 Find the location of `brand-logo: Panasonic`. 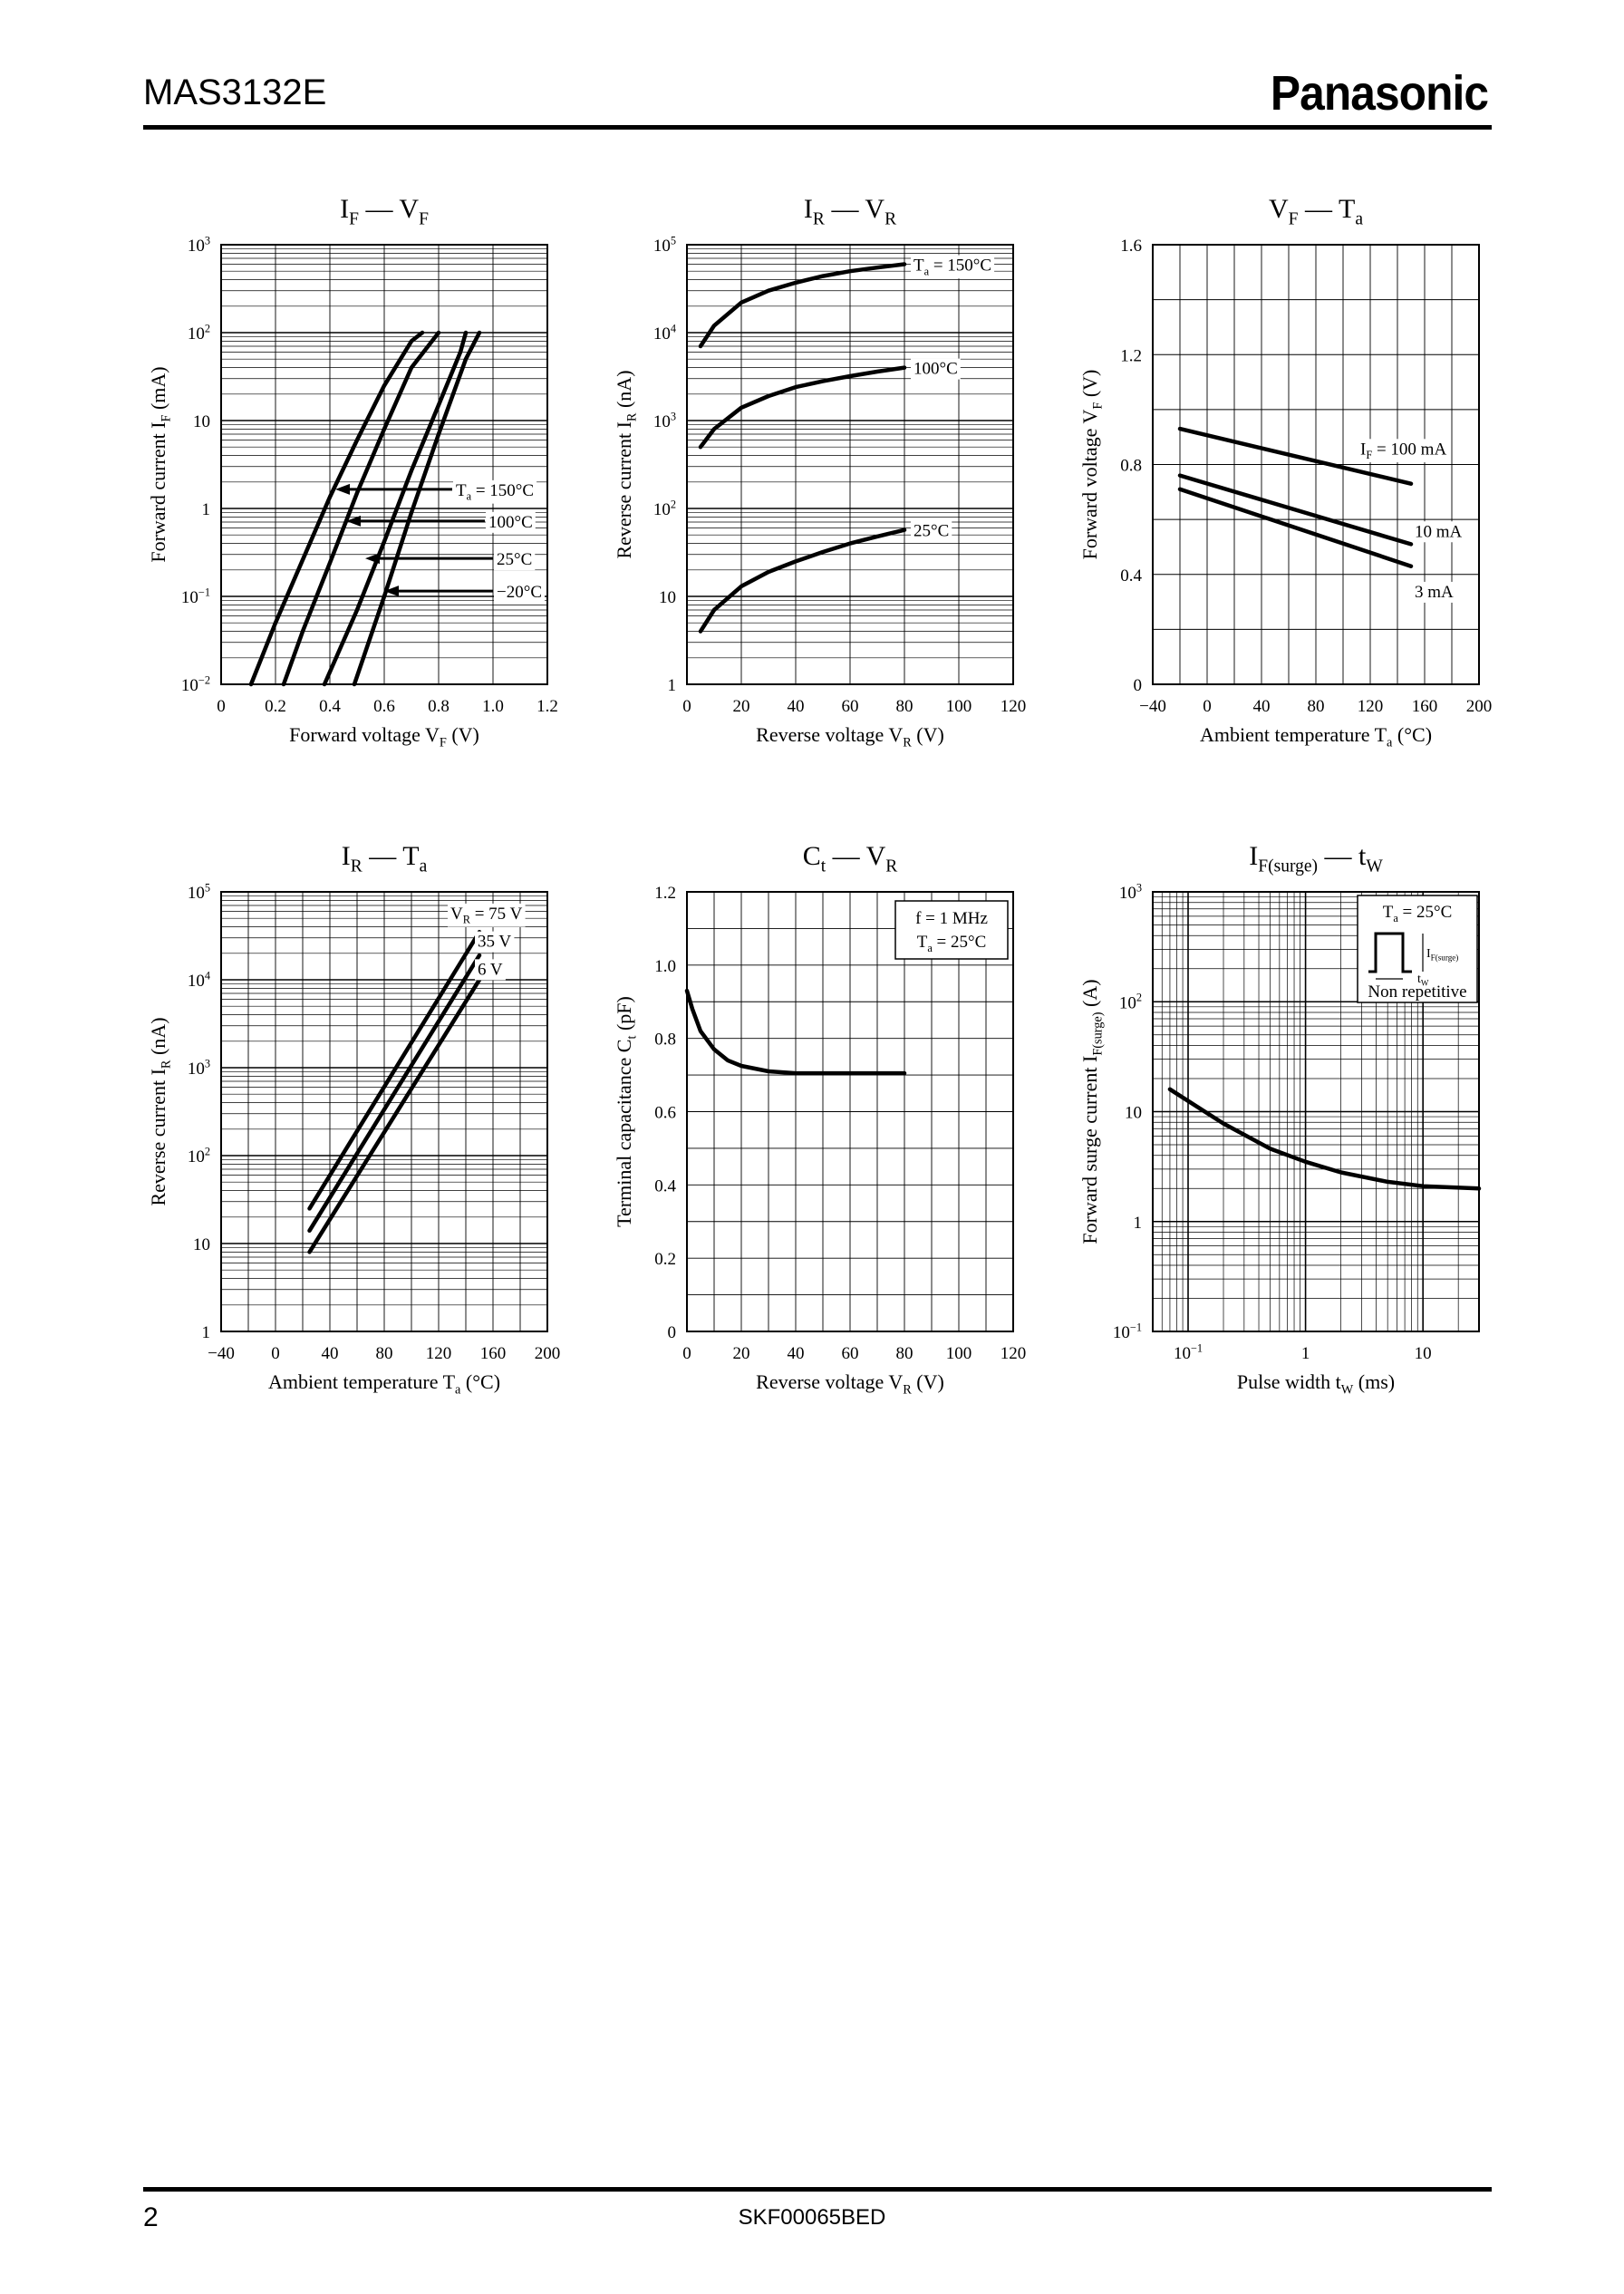

brand-logo: Panasonic is located at coordinates (1379, 93).